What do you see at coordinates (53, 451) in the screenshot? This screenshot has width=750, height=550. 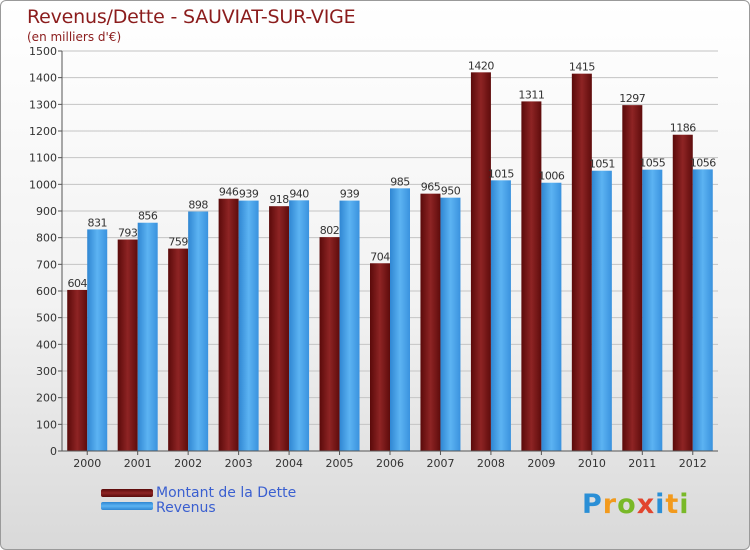 I see `y-tick-label: 0` at bounding box center [53, 451].